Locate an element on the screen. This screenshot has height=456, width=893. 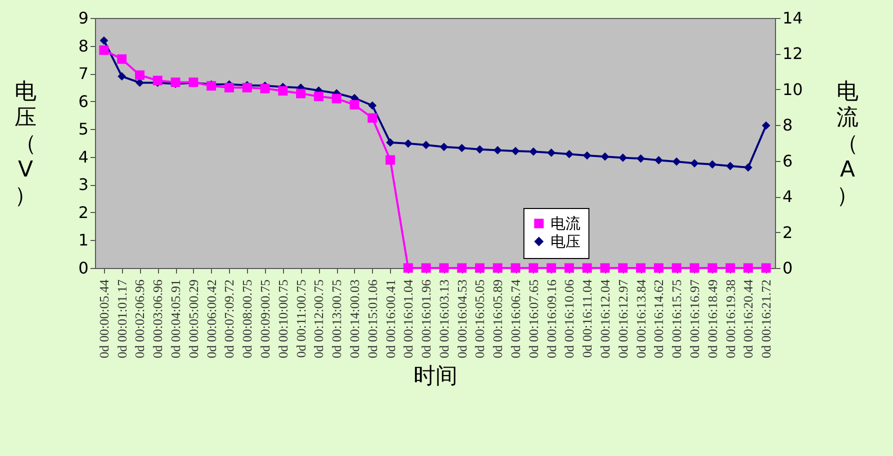
y2-tick-label: 10 is located at coordinates (792, 89).